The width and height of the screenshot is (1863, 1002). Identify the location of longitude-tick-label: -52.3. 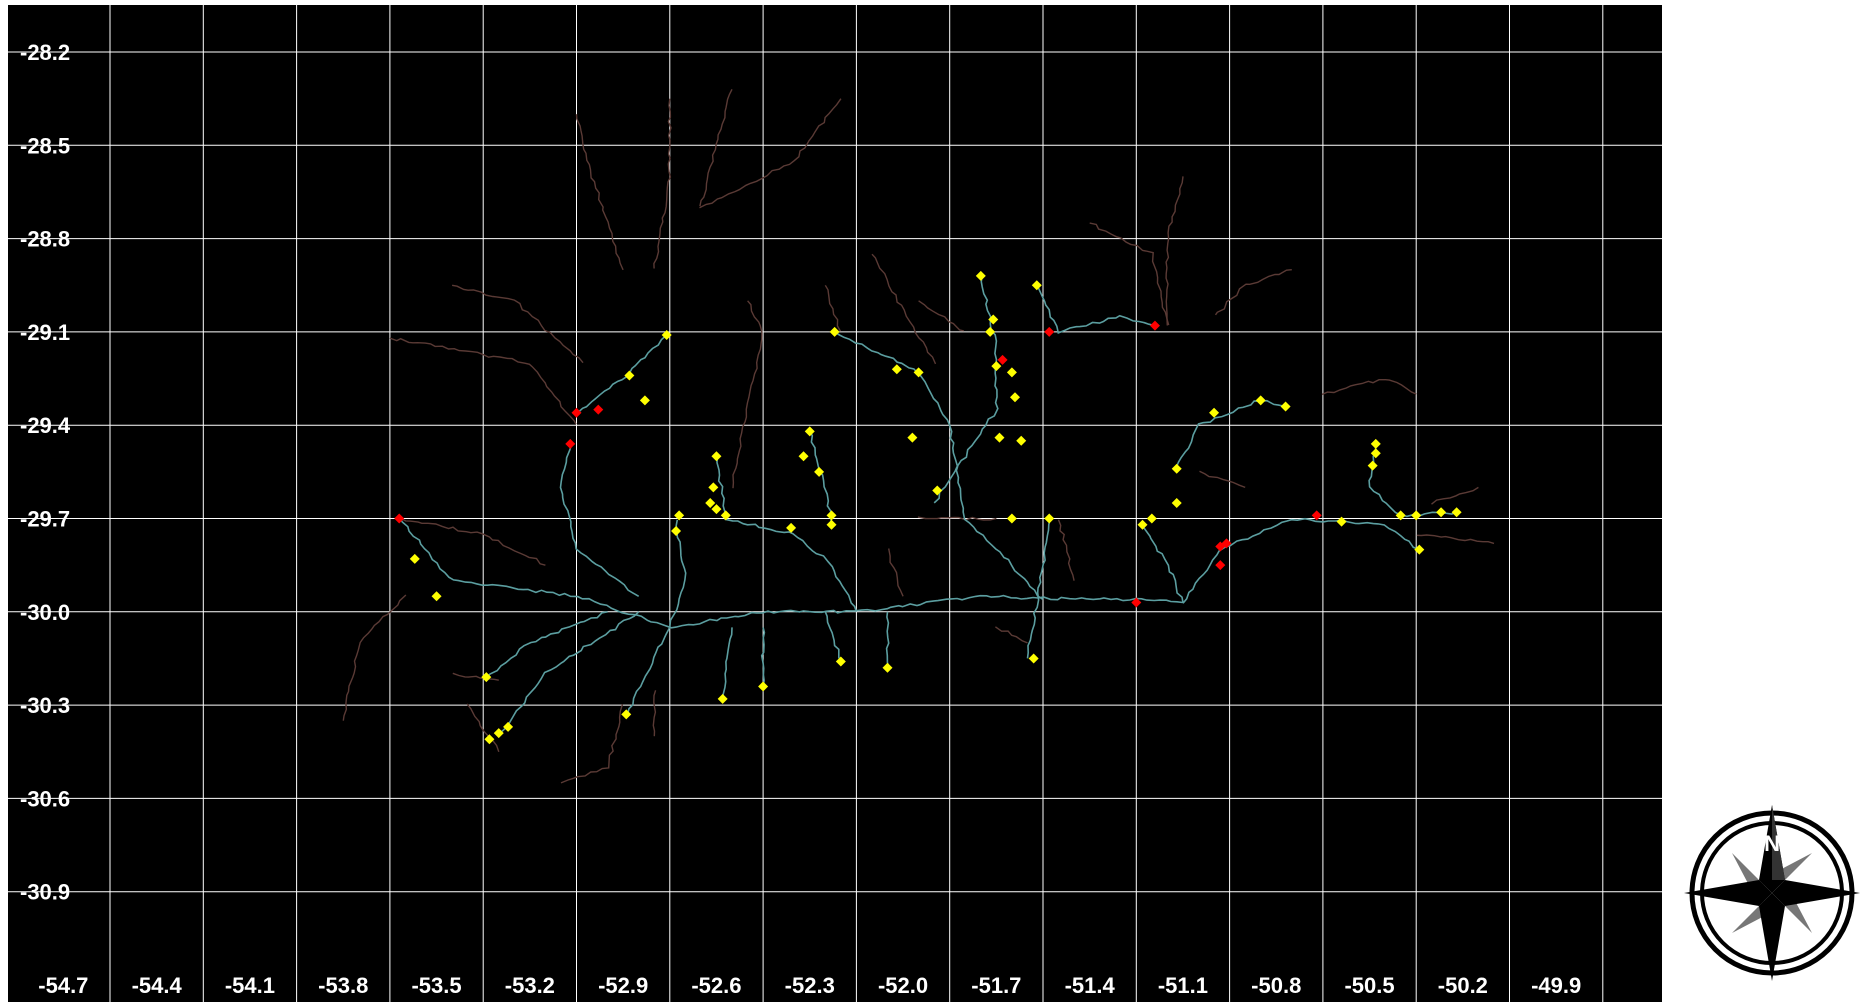
(810, 985).